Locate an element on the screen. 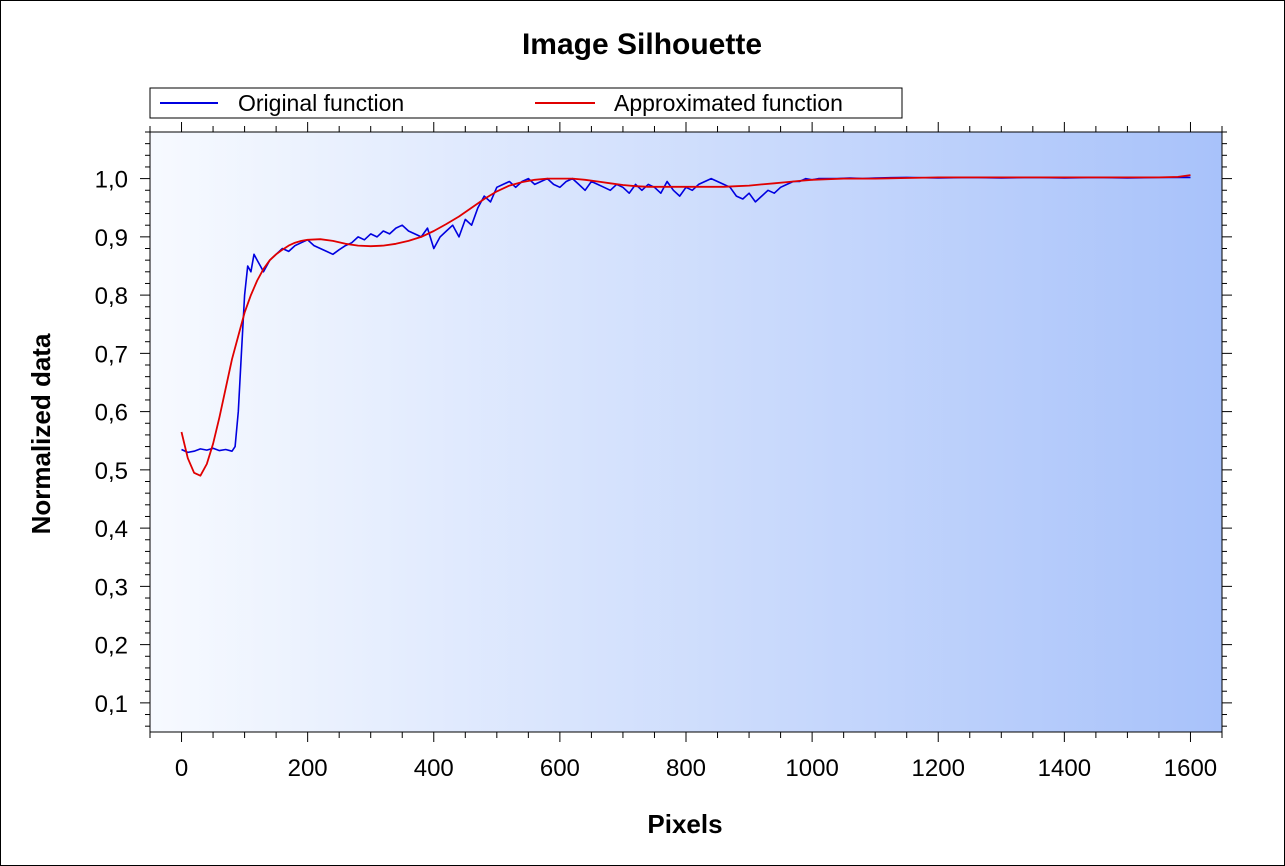 Image resolution: width=1285 pixels, height=866 pixels. x-tick-label: 400 is located at coordinates (434, 768).